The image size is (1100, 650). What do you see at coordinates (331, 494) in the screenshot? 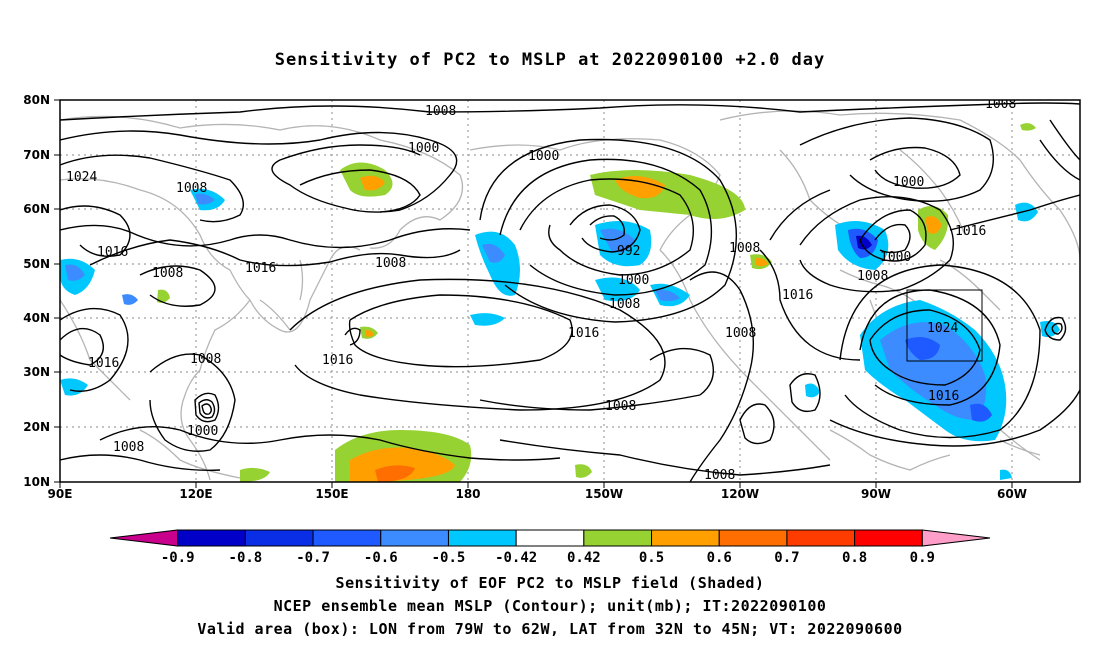
I see `lon-label: 150E` at bounding box center [331, 494].